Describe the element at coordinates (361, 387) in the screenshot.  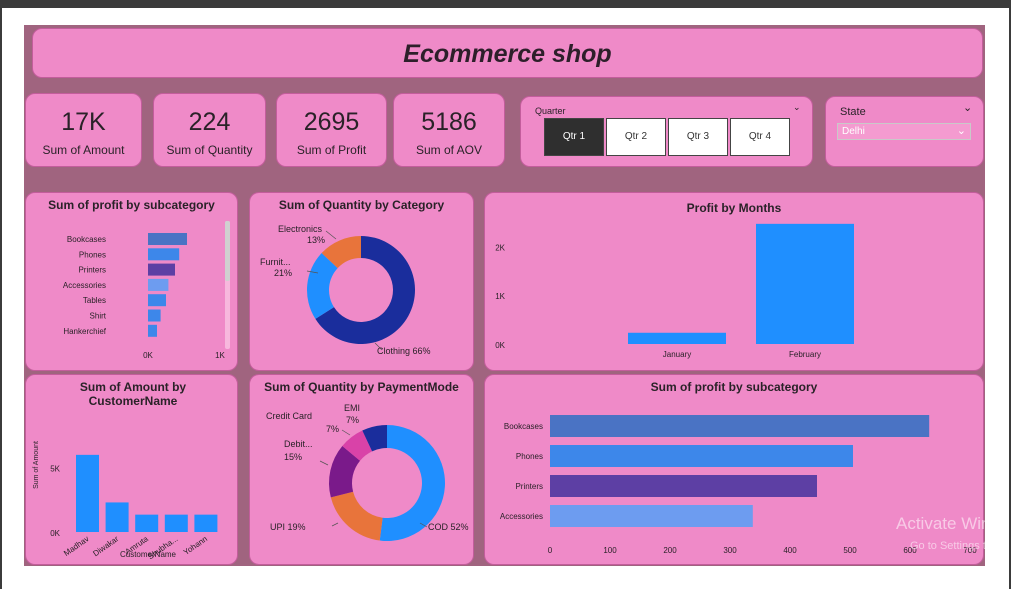
I see `chart-title: Sum of Quantity by PaymentMode` at that location.